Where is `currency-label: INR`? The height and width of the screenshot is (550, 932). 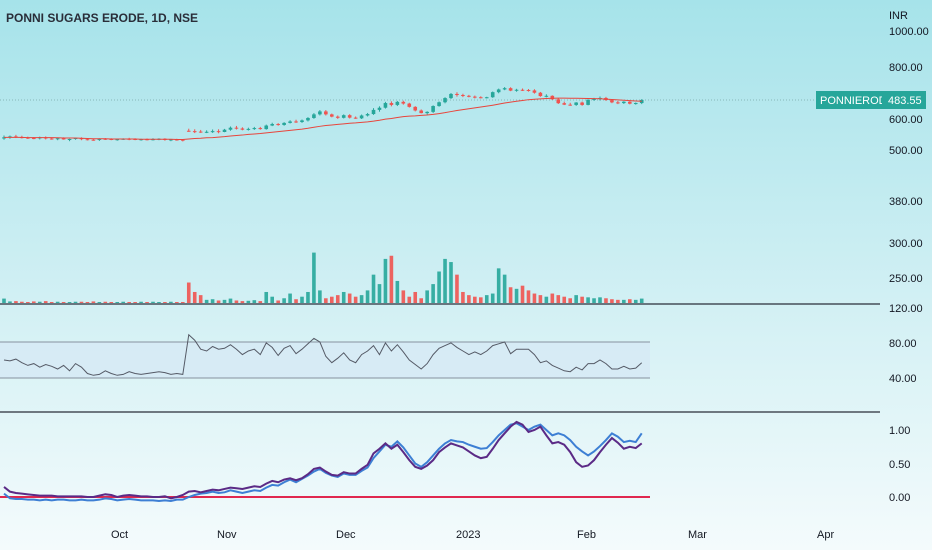
currency-label: INR is located at coordinates (898, 16).